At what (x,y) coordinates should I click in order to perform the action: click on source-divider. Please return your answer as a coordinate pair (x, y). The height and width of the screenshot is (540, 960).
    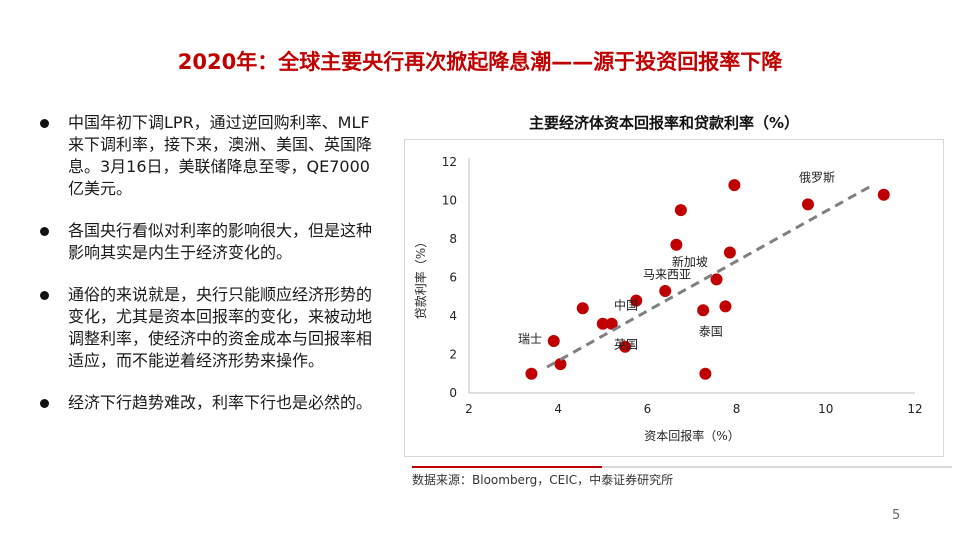
    Looking at the image, I should click on (682, 467).